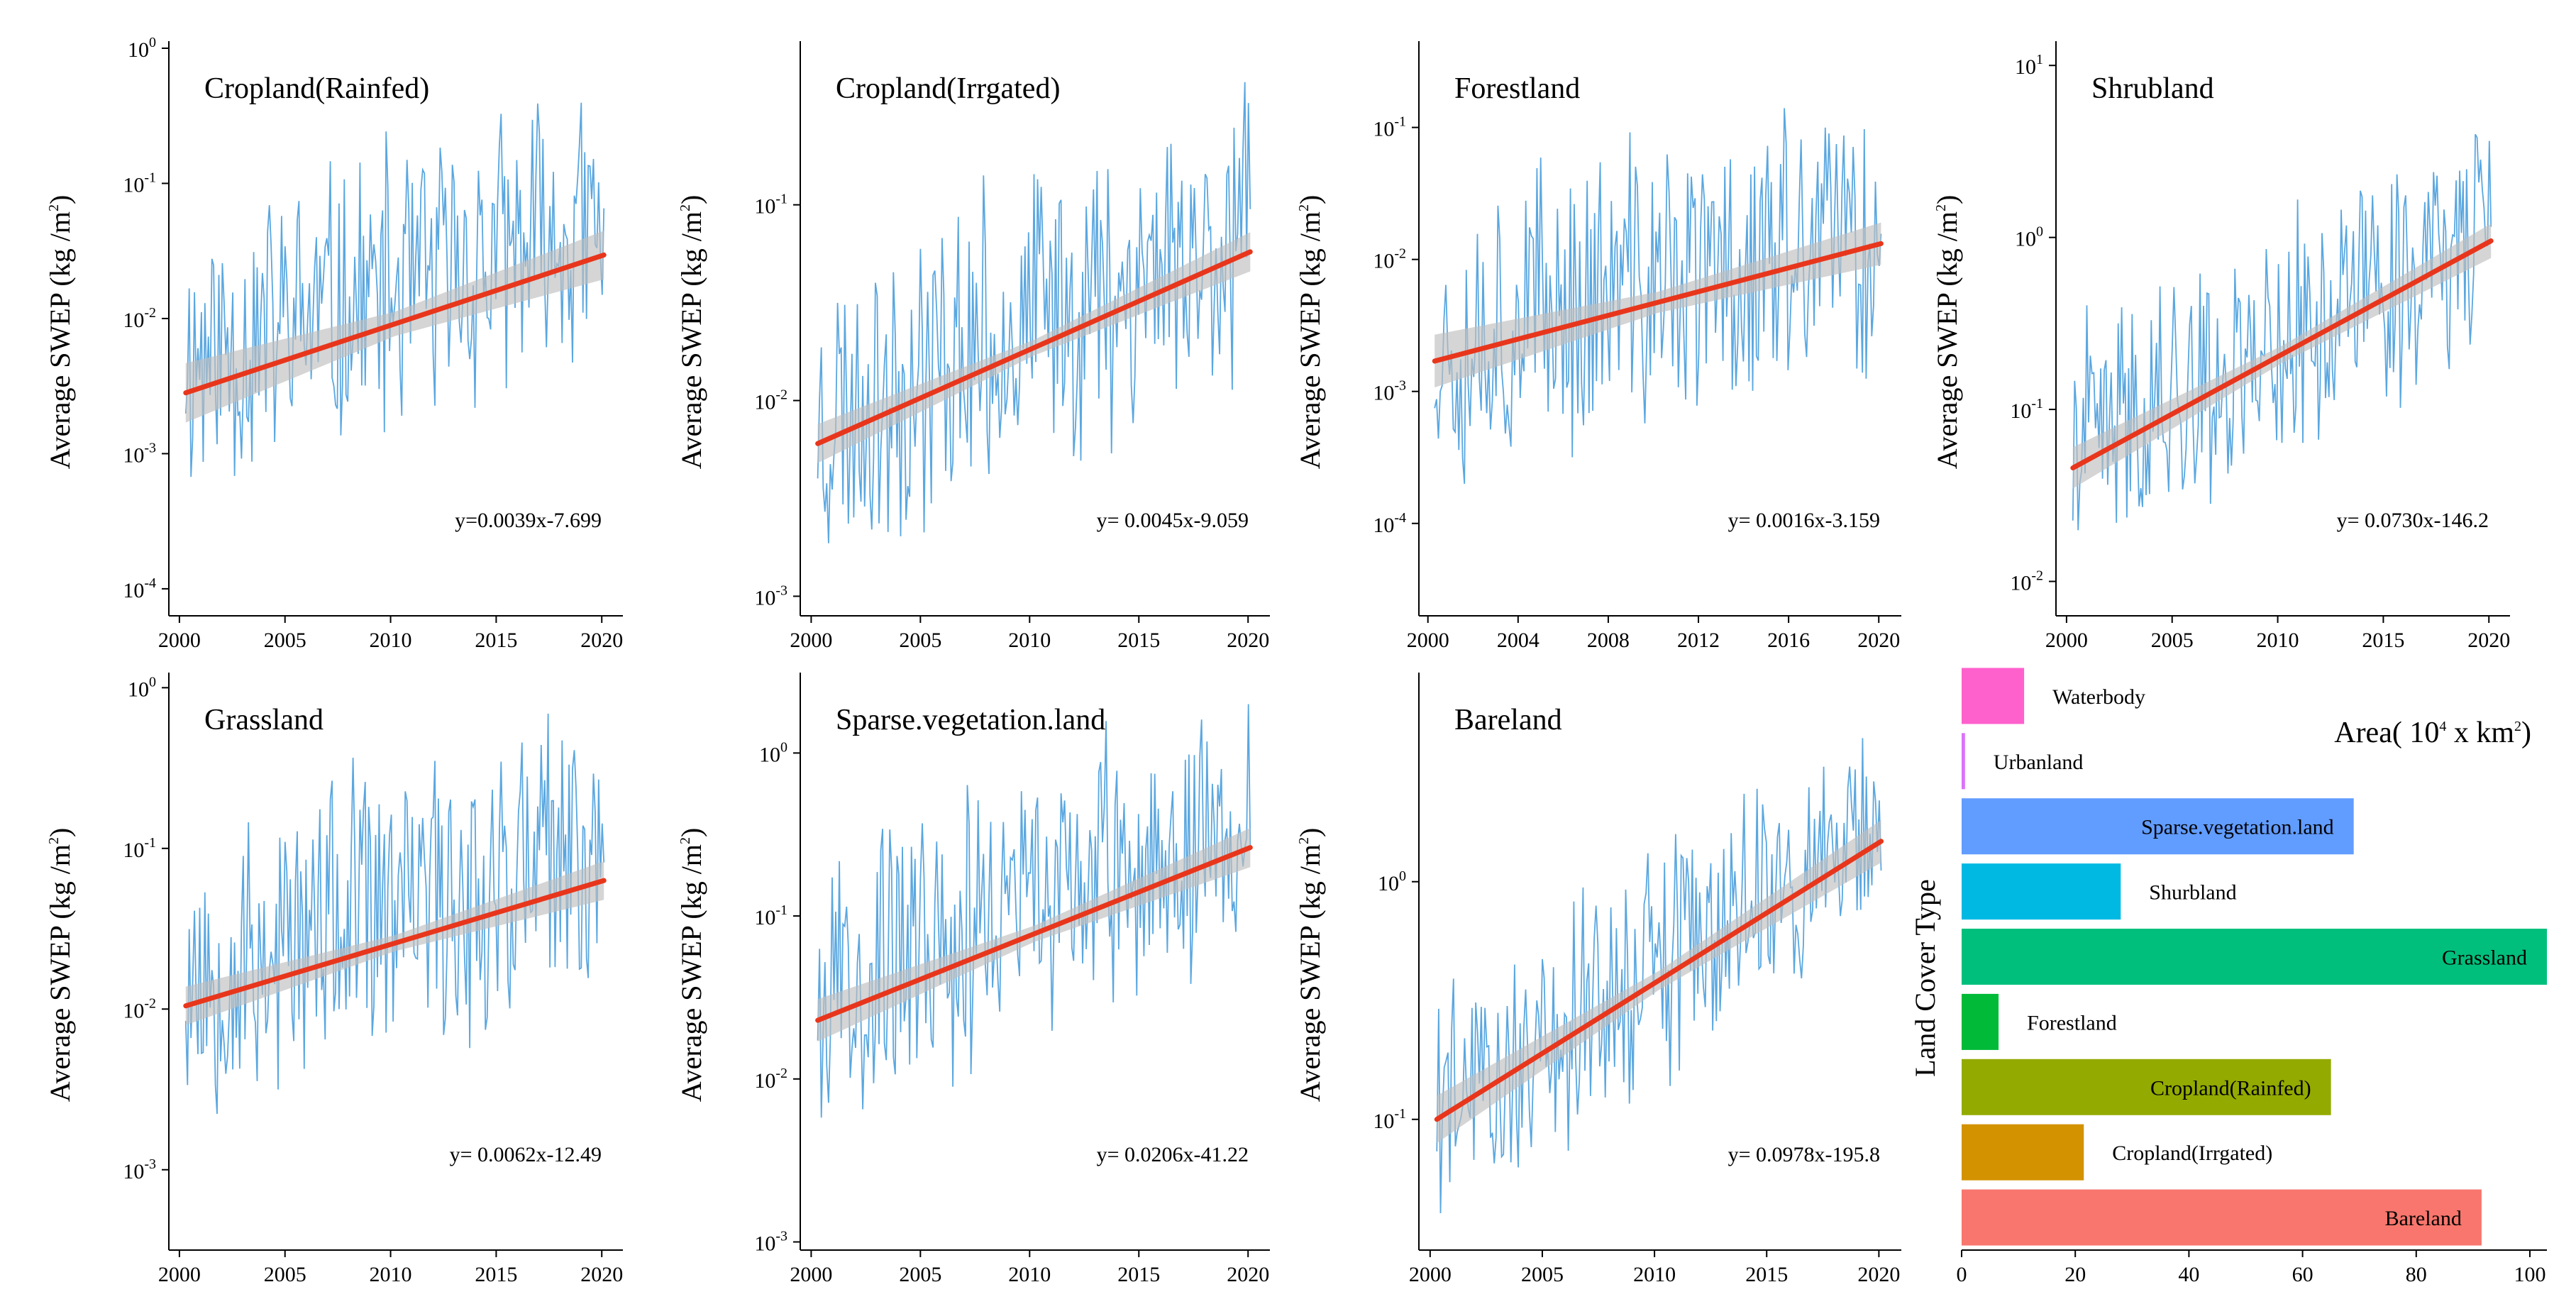  Describe the element at coordinates (2442, 727) in the screenshot. I see `area-unit-sup: 4` at that location.